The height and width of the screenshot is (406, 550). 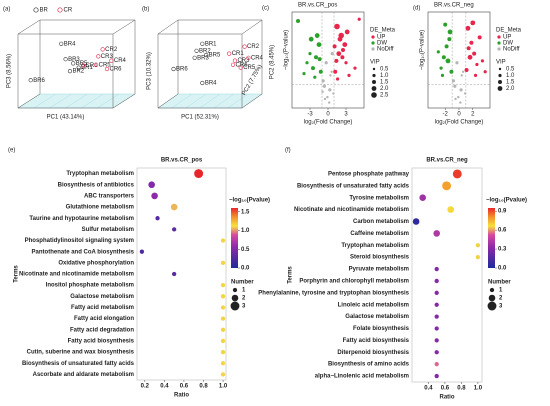 I want to click on legend-title: DE_Meta, so click(x=509, y=31).